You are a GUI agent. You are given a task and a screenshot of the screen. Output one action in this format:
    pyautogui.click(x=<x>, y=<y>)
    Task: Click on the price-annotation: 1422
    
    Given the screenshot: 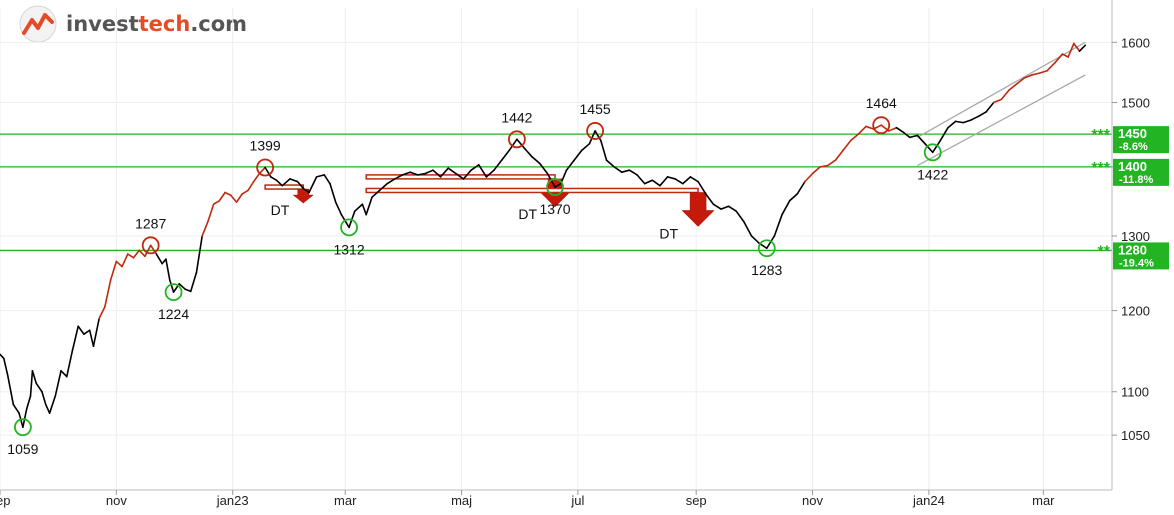 What is the action you would take?
    pyautogui.click(x=932, y=174)
    